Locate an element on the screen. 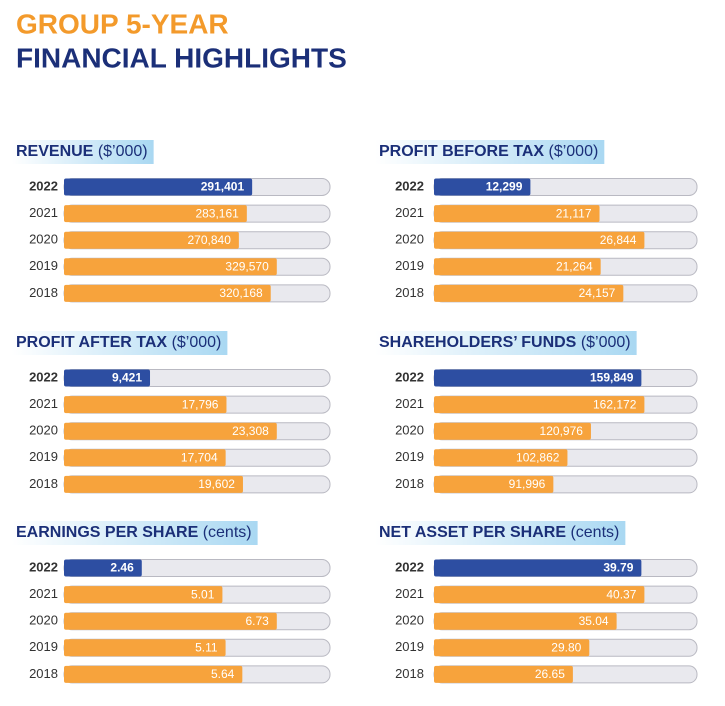 The height and width of the screenshot is (706, 725). value-label: 5.01 is located at coordinates (203, 594).